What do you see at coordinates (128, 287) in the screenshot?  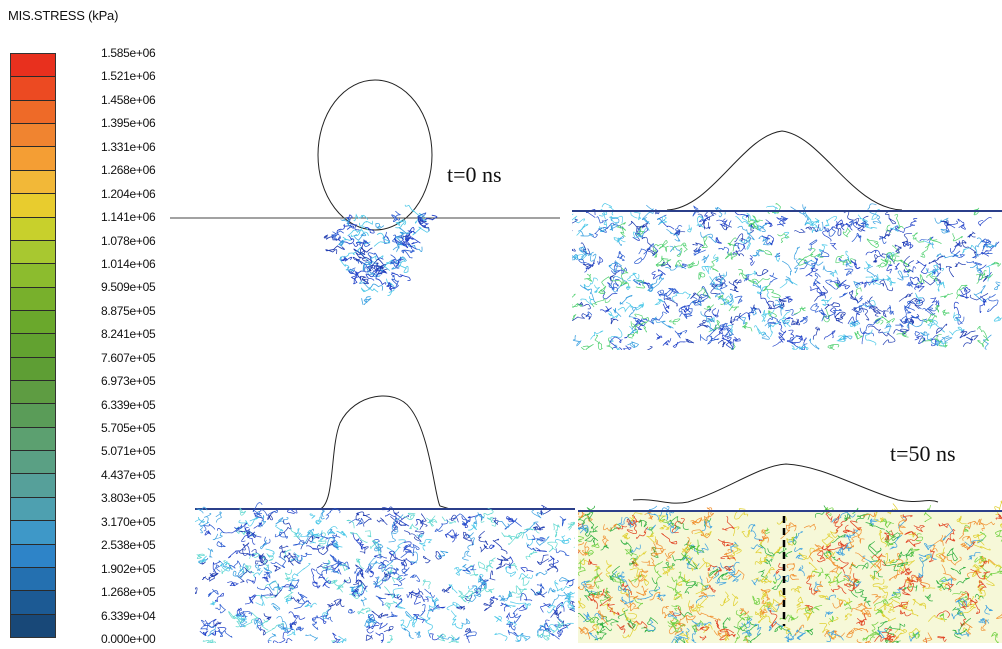 I see `color-bar-tick-label: 9.509e+05` at bounding box center [128, 287].